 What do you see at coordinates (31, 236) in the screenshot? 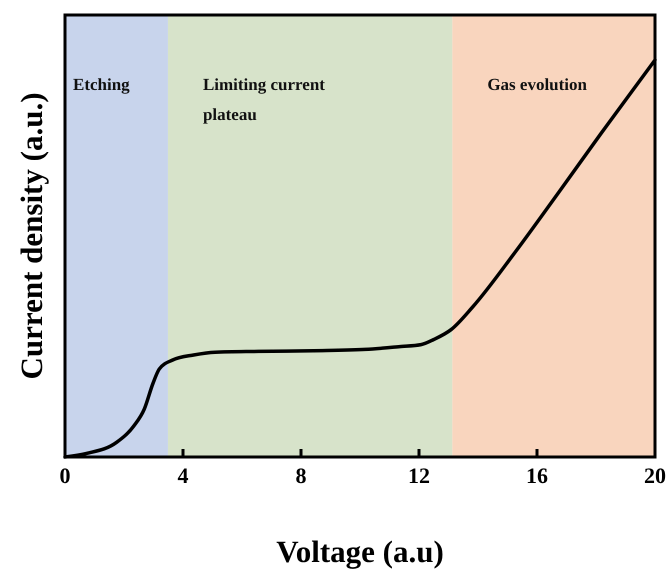
I see `y-axis-title: Current density (a.u.)` at bounding box center [31, 236].